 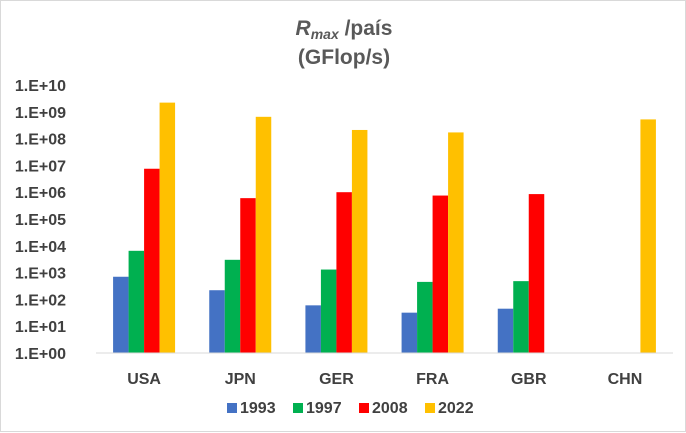 What do you see at coordinates (456, 242) in the screenshot?
I see `bar-2022-fra` at bounding box center [456, 242].